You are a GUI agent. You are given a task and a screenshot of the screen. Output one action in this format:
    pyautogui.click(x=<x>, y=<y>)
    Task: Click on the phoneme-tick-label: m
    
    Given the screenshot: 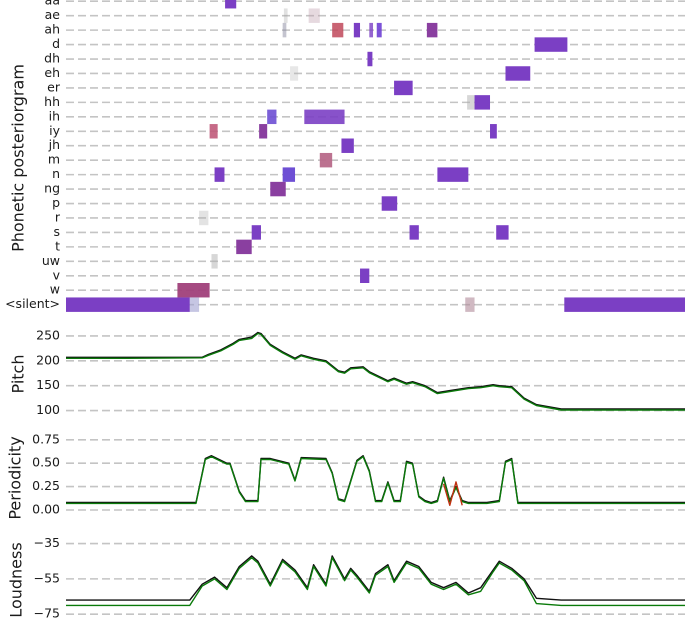 What is the action you would take?
    pyautogui.click(x=54, y=159)
    